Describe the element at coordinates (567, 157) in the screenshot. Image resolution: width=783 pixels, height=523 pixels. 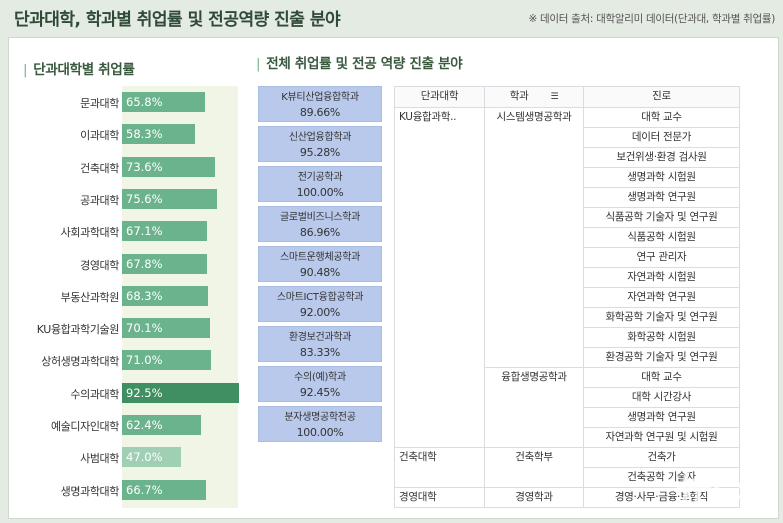
I see `table-row: 보건위생·환경 검사원` at that location.